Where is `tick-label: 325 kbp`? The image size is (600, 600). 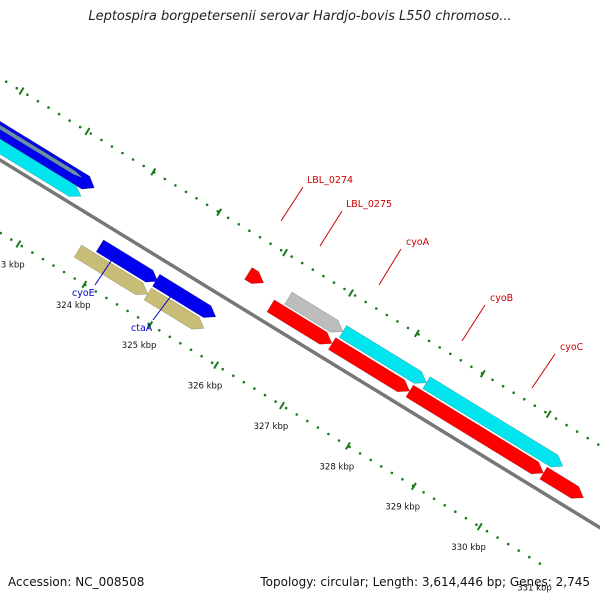
tick-label: 325 kbp is located at coordinates (139, 346).